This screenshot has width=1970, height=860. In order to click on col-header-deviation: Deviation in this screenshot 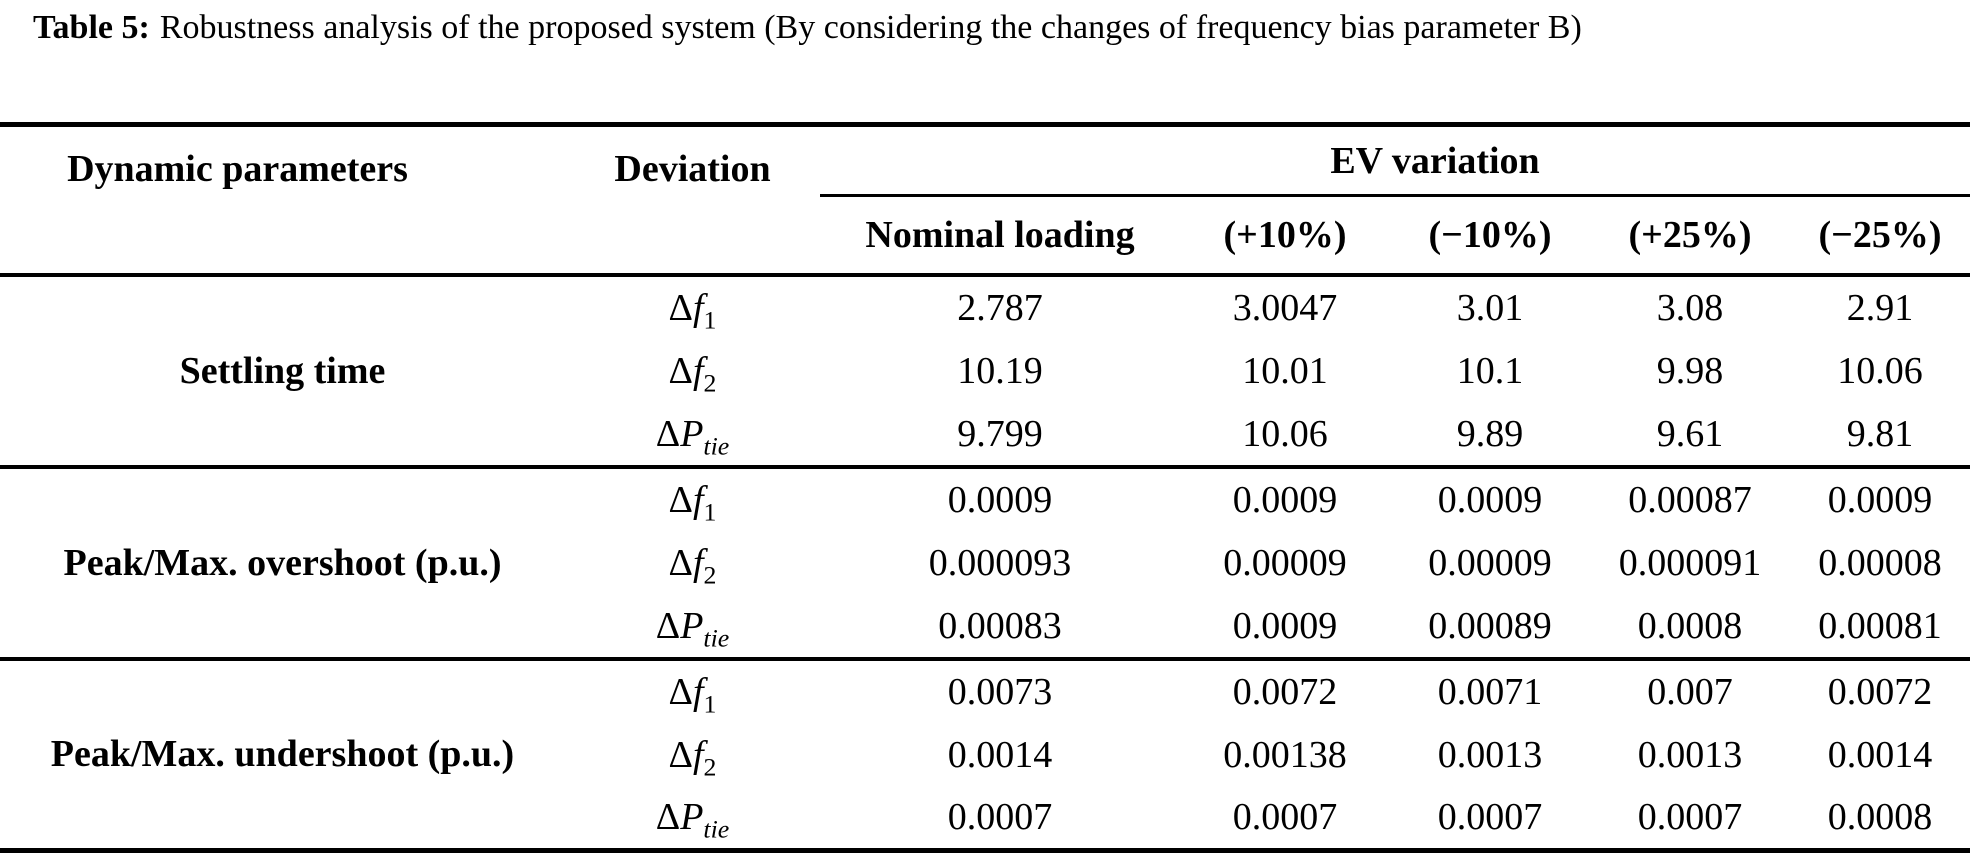, I will do `click(692, 169)`.